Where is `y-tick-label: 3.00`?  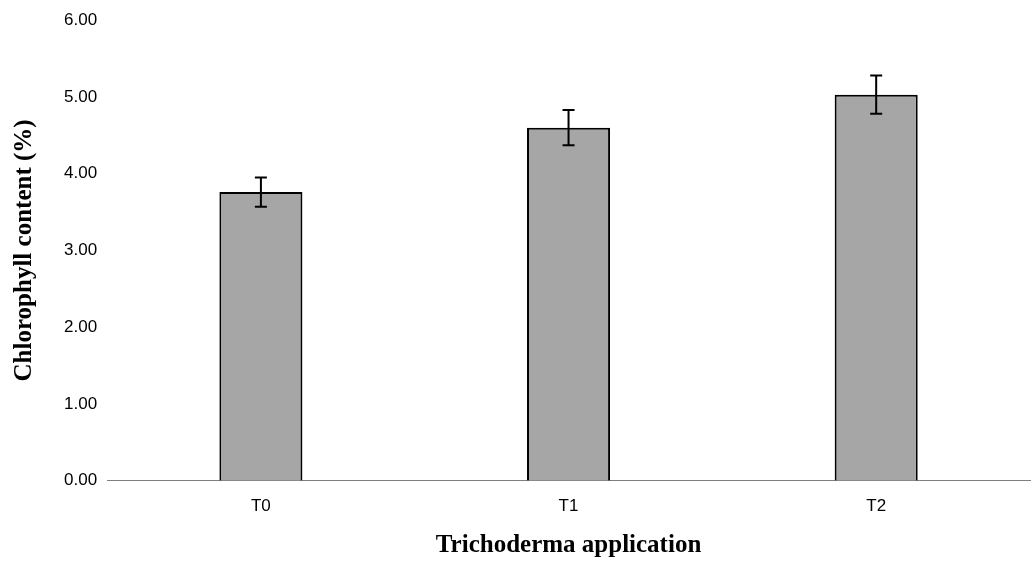 y-tick-label: 3.00 is located at coordinates (80, 250).